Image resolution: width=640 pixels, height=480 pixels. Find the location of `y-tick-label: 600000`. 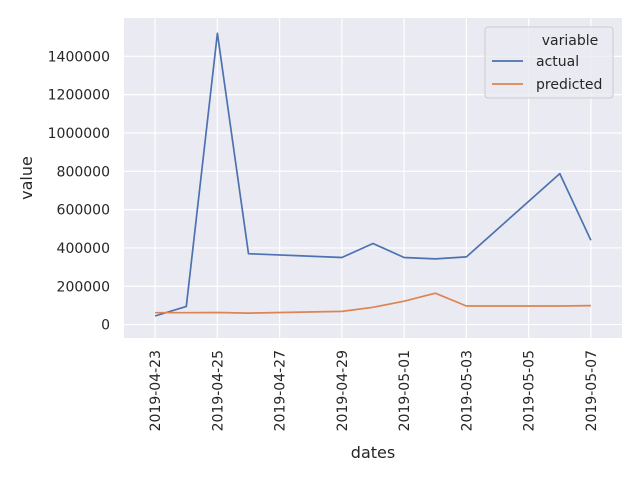

y-tick-label: 600000 is located at coordinates (83, 211).